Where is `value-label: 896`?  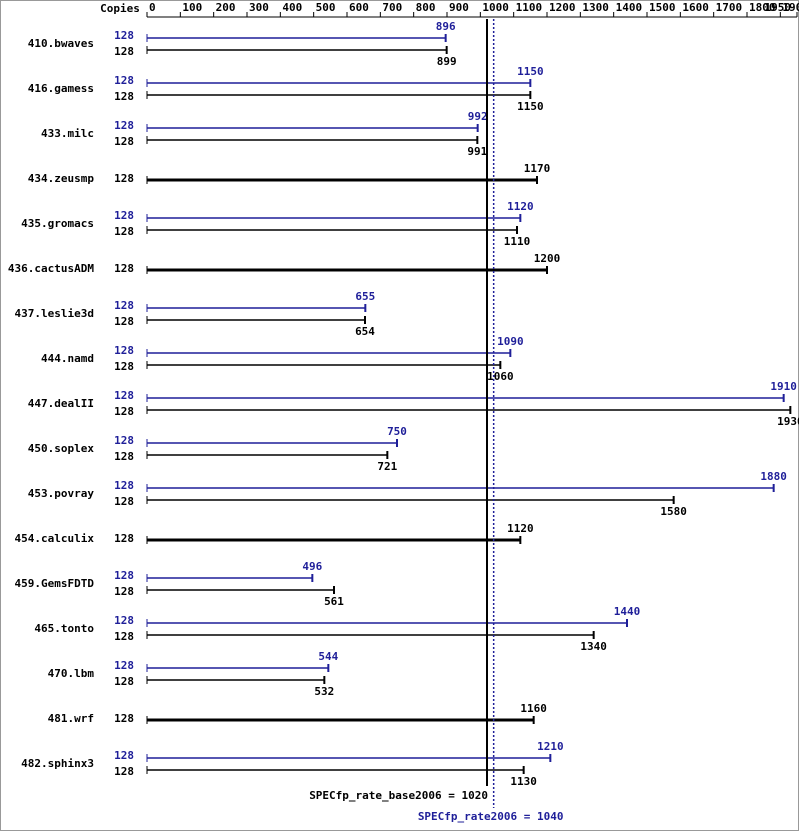 value-label: 896 is located at coordinates (446, 26).